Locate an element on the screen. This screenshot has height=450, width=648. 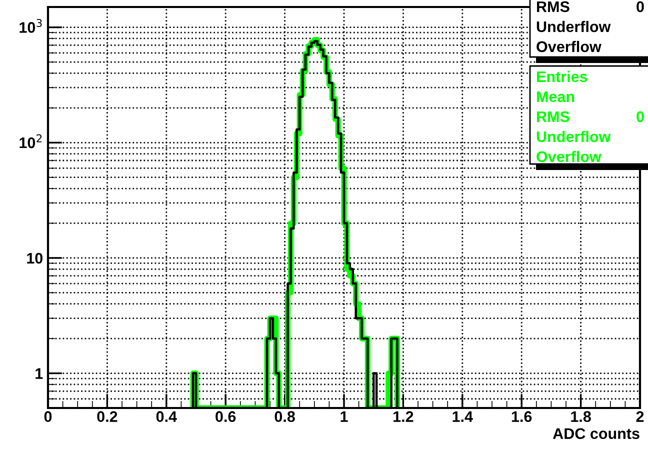
y-tick-label: 10$^{2}$ is located at coordinates (31, 141).